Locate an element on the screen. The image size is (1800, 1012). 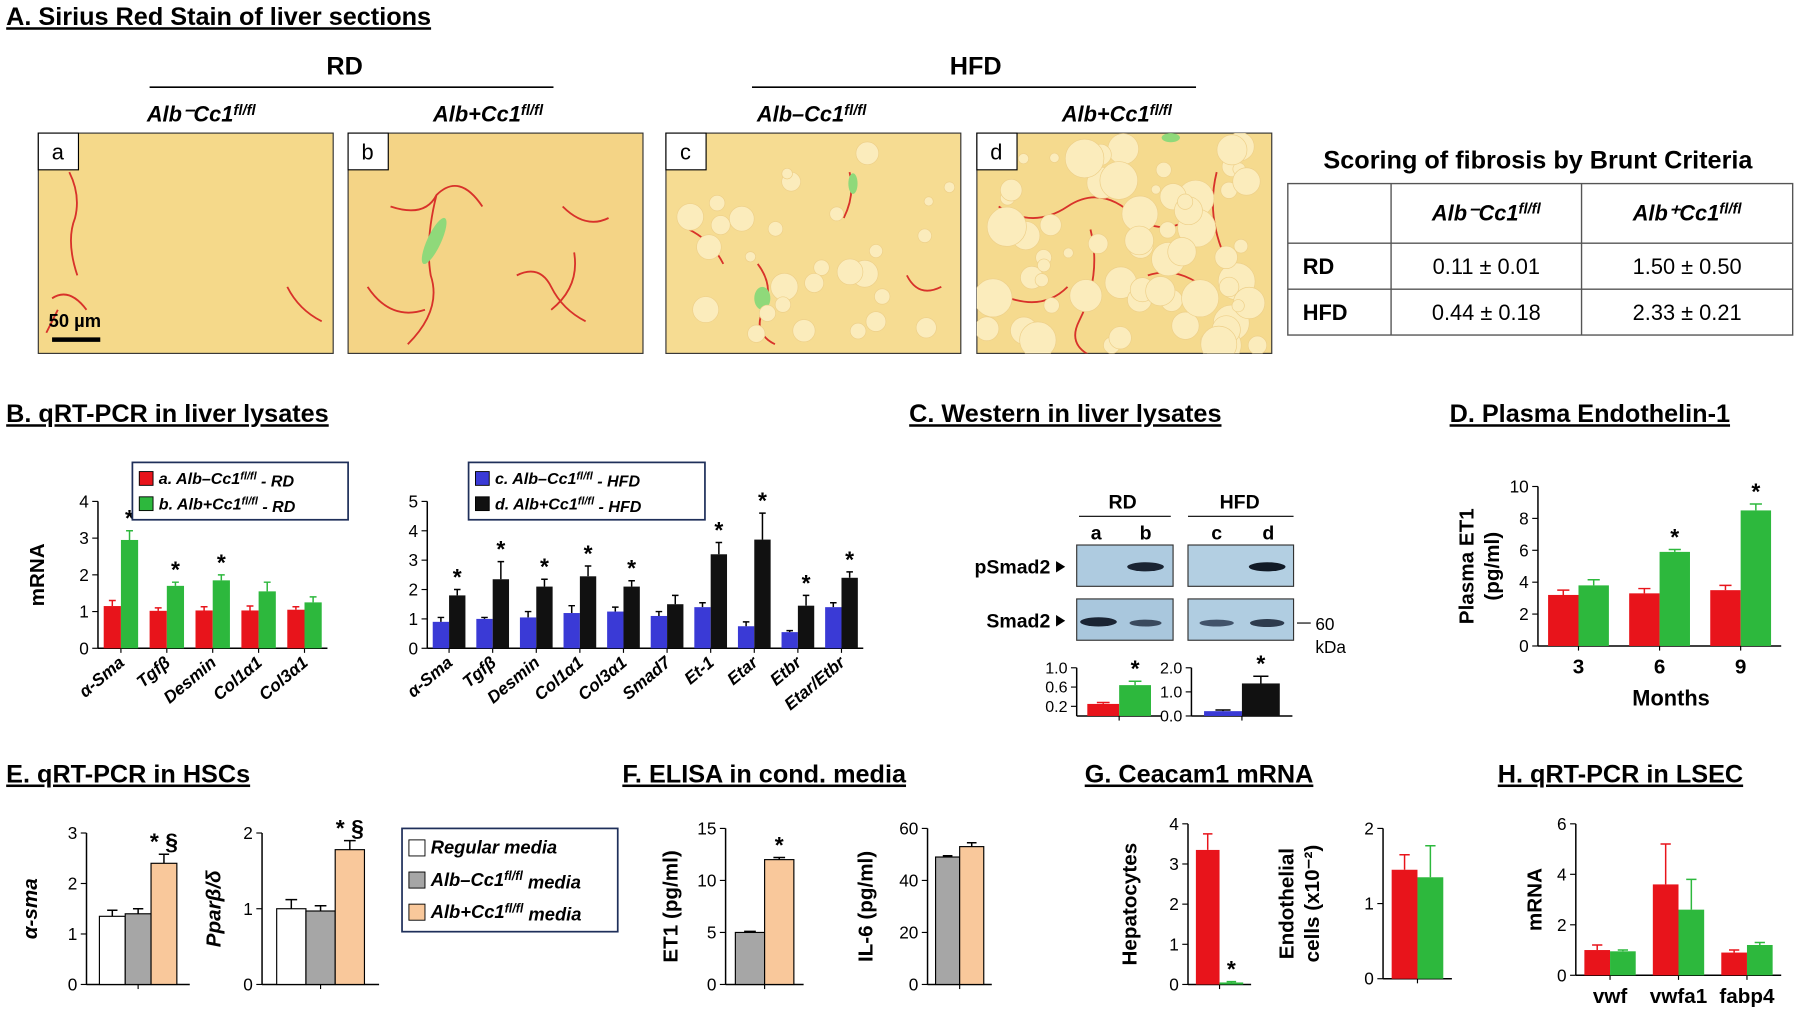
y-tick-label: 40 is located at coordinates (908, 880).